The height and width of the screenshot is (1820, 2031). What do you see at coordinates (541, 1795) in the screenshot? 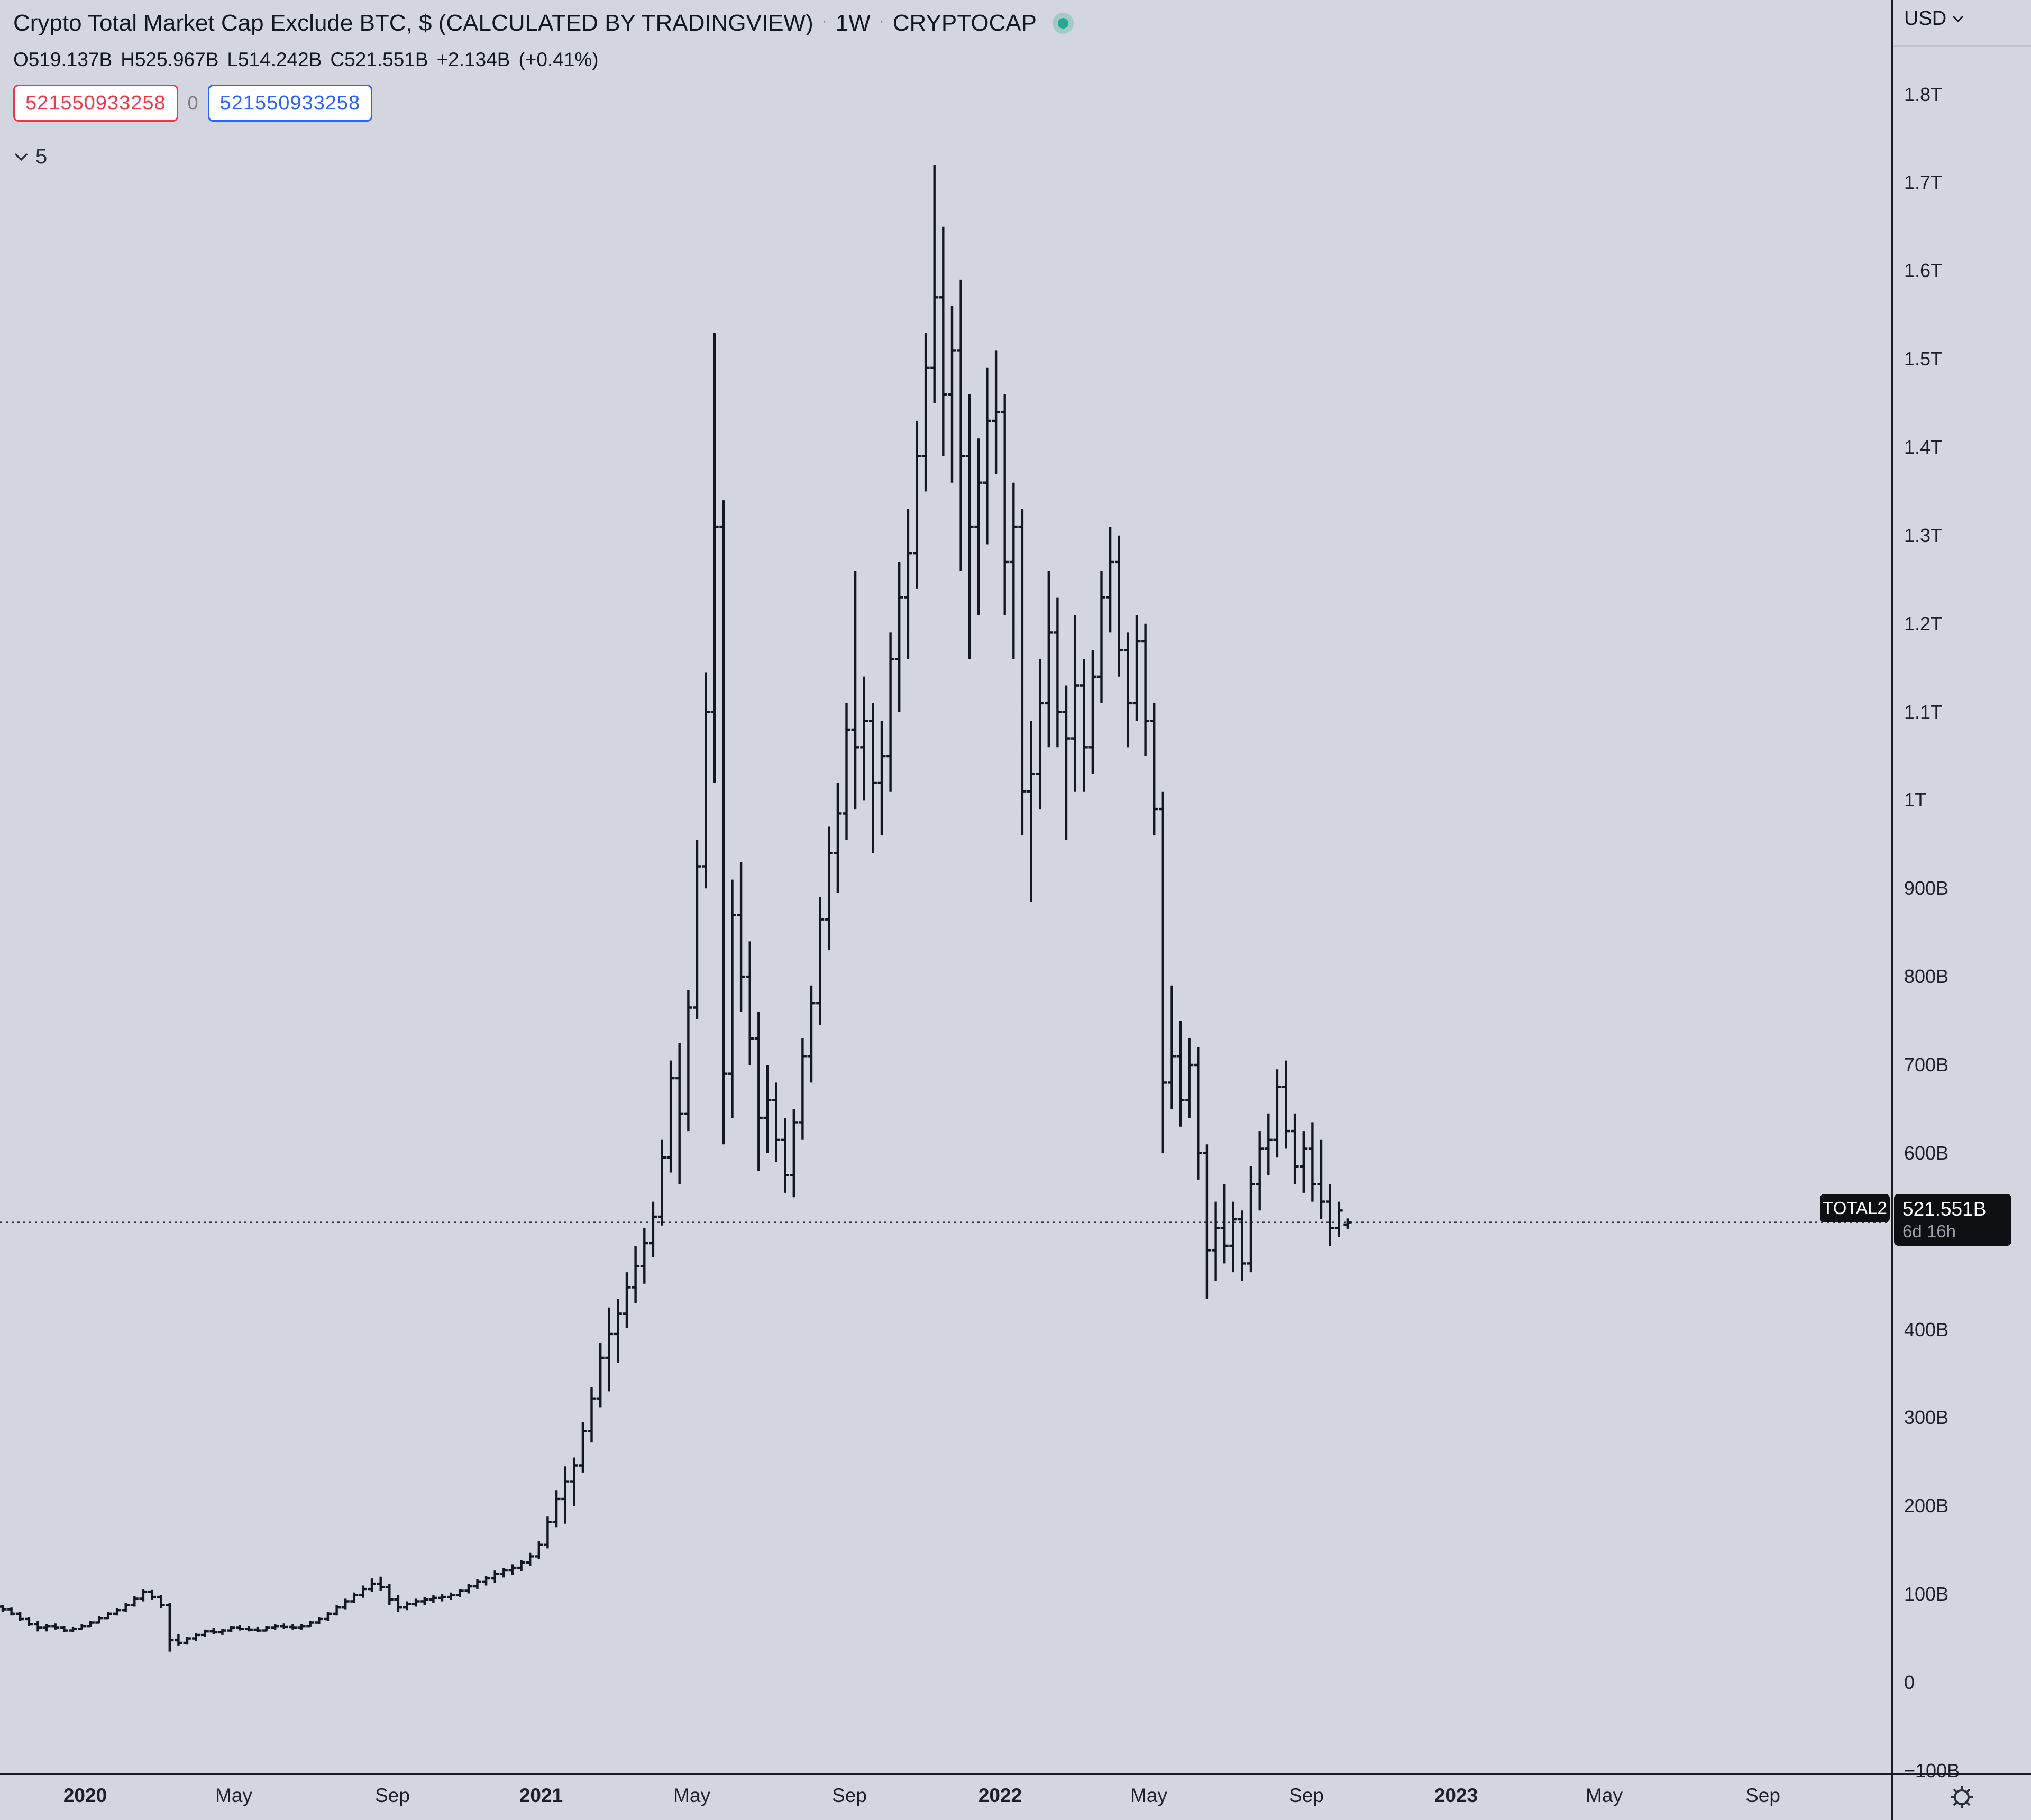
I see `time-tick: 2021` at bounding box center [541, 1795].